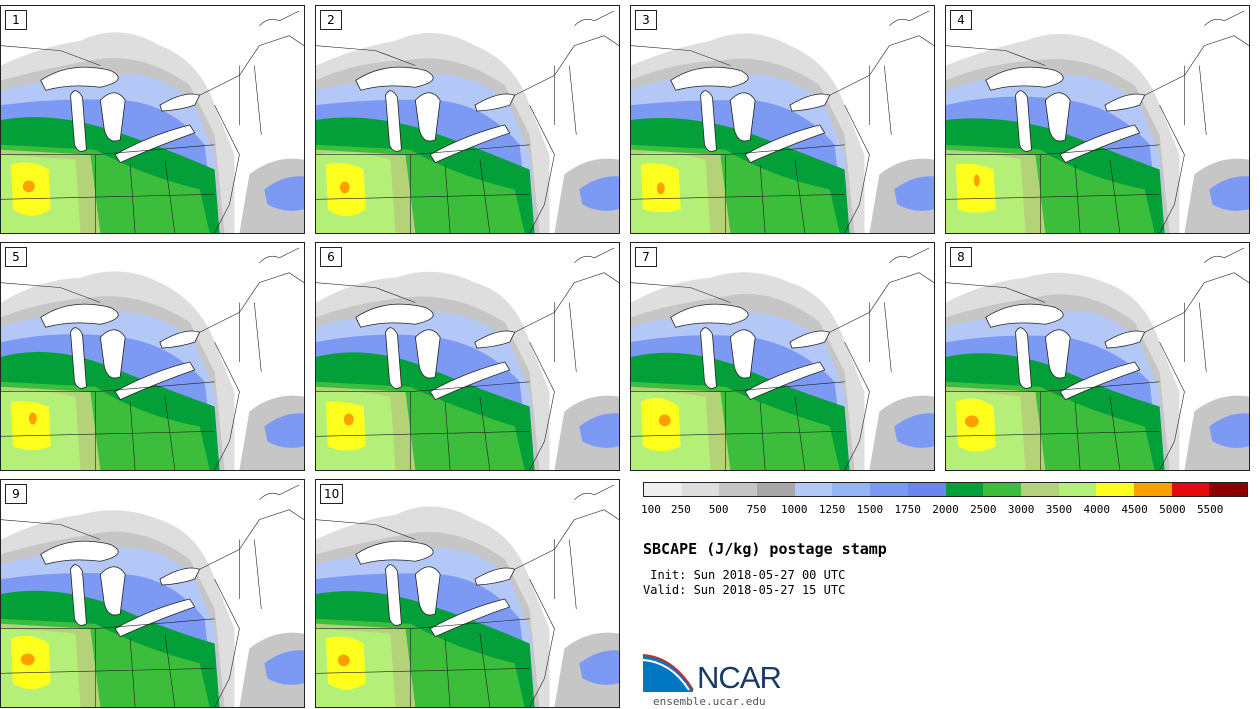 The image size is (1260, 709). Describe the element at coordinates (646, 20) in the screenshot. I see `member-label: 3` at that location.